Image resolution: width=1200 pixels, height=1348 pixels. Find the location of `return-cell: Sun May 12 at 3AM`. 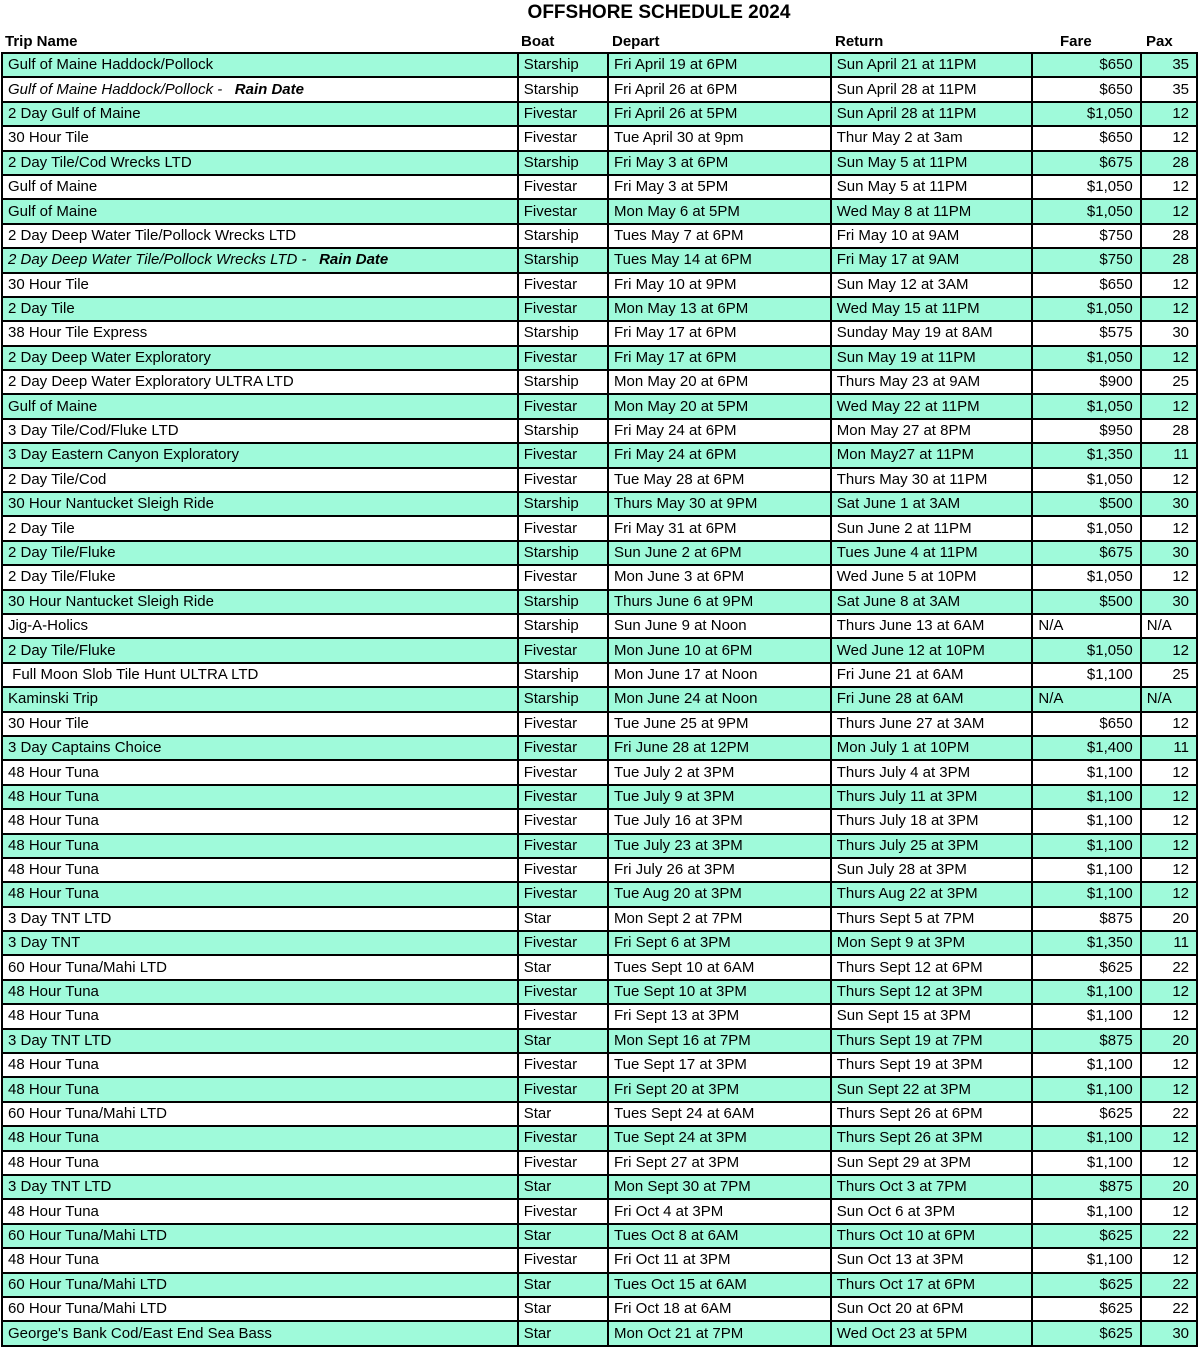

return-cell: Sun May 12 at 3AM is located at coordinates (931, 284).